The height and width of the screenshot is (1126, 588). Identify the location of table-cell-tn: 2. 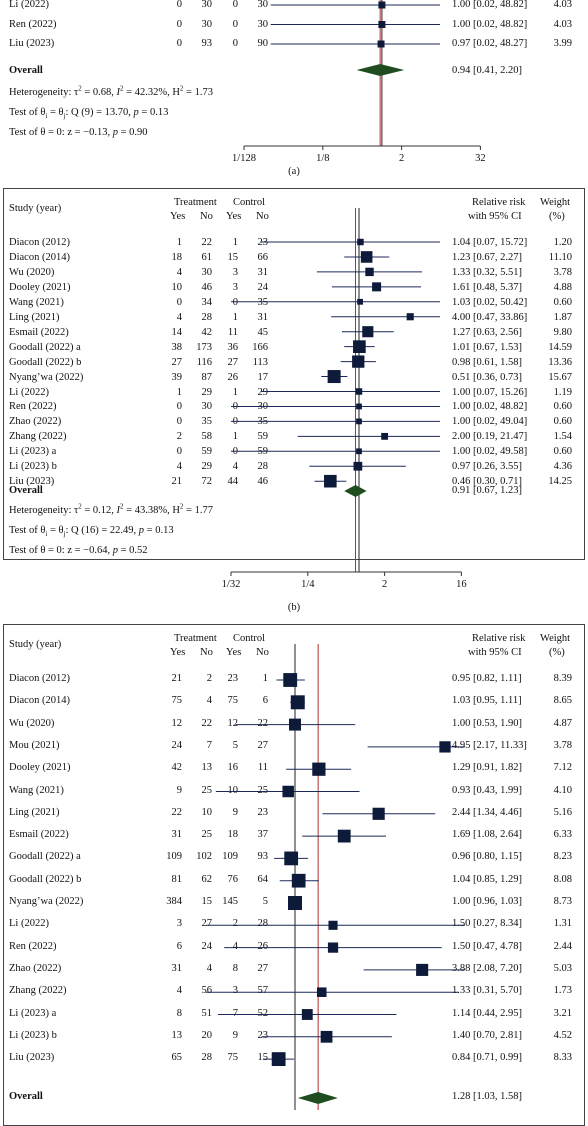
(209, 678).